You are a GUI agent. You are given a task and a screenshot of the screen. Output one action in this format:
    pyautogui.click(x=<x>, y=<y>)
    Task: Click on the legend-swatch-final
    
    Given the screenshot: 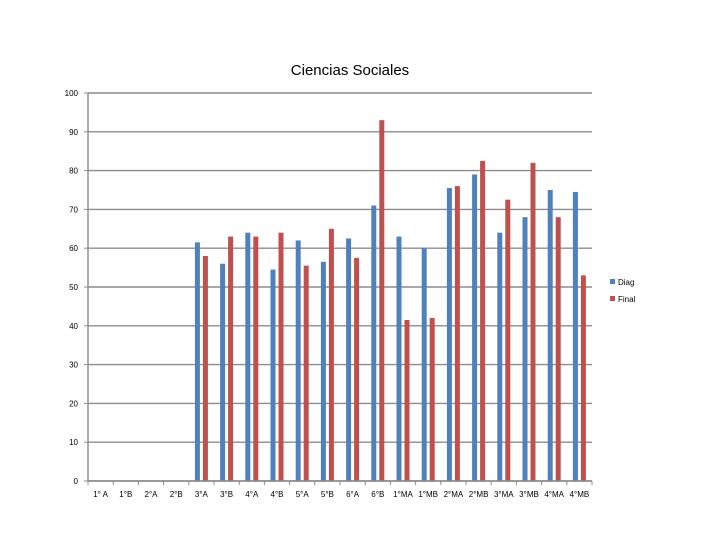 What is the action you would take?
    pyautogui.click(x=612, y=298)
    